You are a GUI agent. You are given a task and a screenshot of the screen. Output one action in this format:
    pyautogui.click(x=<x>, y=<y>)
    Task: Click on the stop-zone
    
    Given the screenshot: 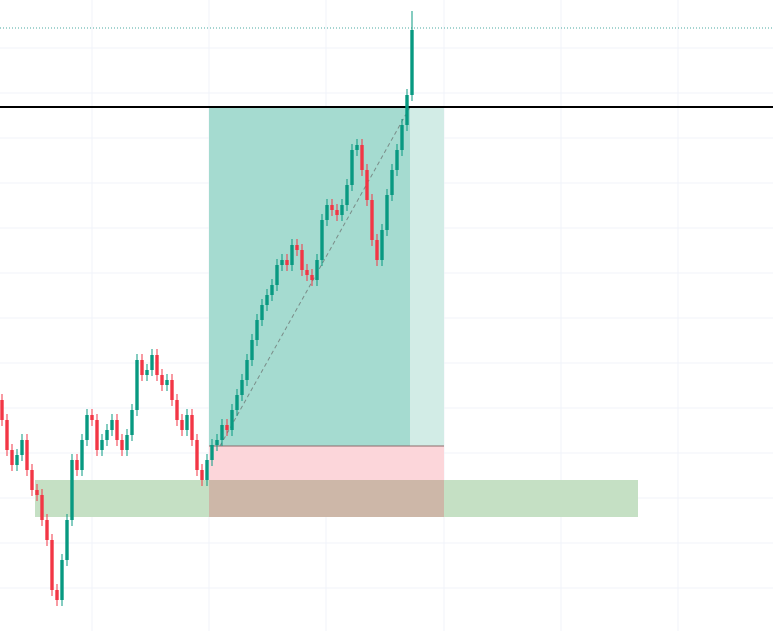 What is the action you would take?
    pyautogui.click(x=326, y=463)
    